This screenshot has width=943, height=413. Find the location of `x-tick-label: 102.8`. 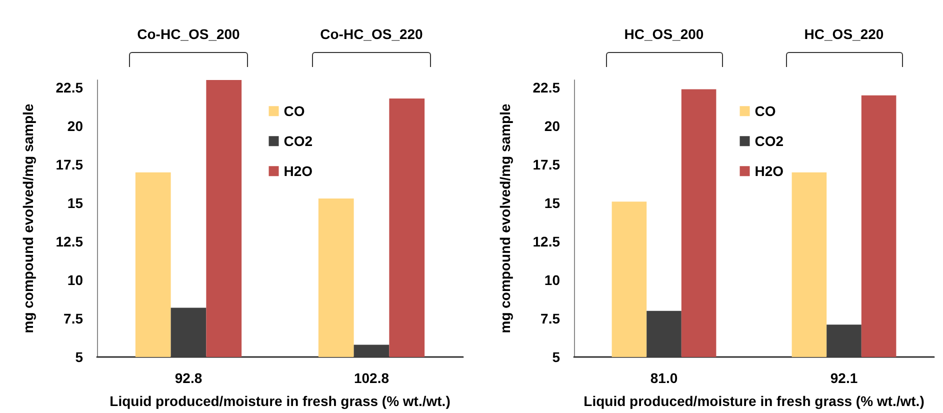

x-tick-label: 102.8 is located at coordinates (372, 378).